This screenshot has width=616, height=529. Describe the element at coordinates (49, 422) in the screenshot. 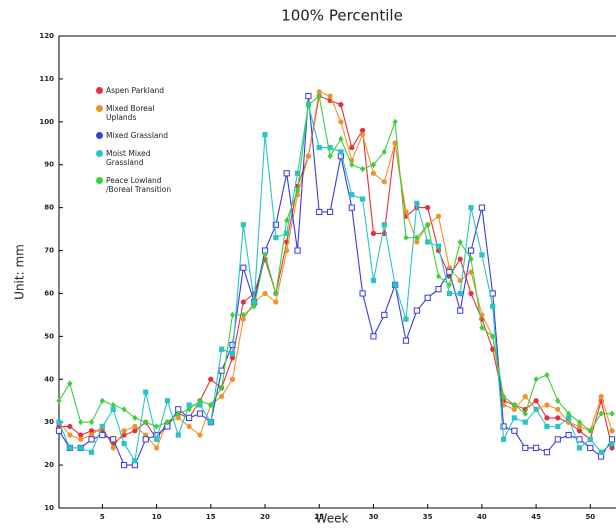

I see `y-tick-label: 30` at that location.